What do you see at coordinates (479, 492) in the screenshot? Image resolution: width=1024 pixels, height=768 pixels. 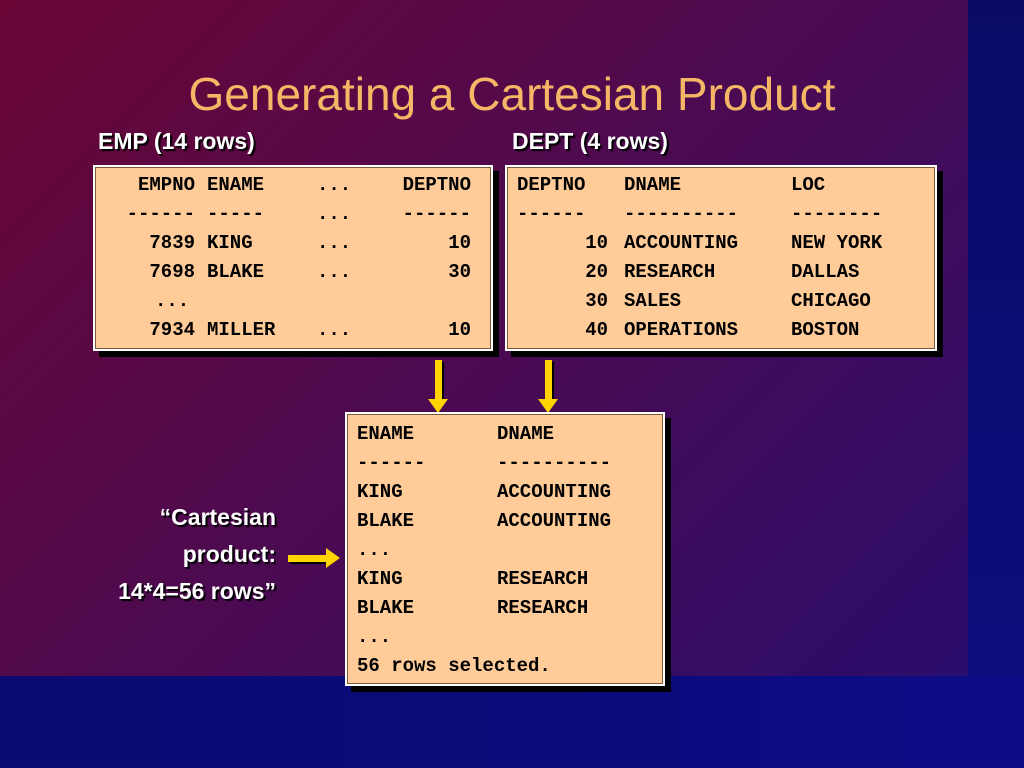 I see `table-row: KING ACCOUNTING` at bounding box center [479, 492].